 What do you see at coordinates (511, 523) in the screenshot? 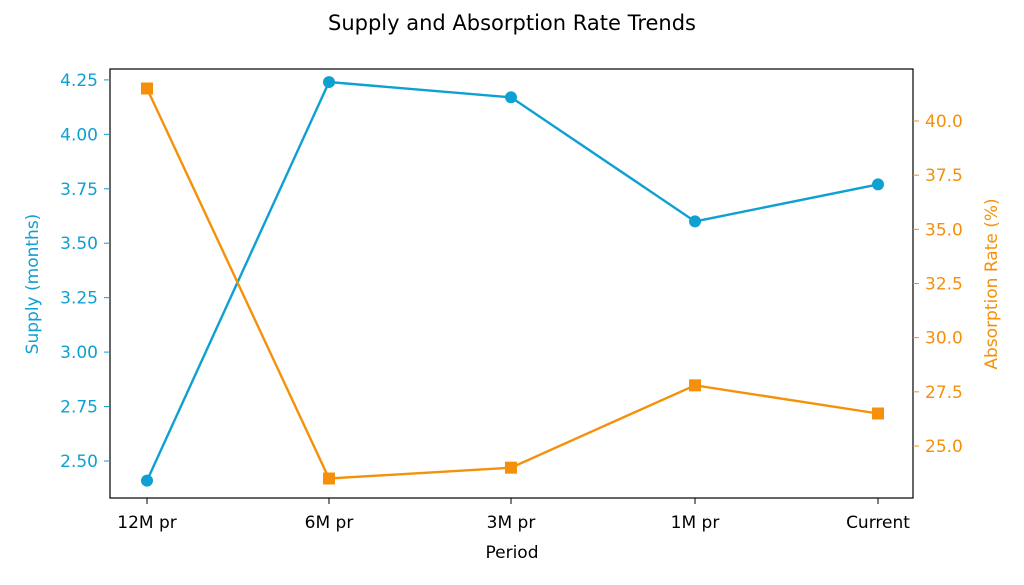
I see `x-tick-label: 3M pr` at bounding box center [511, 523].